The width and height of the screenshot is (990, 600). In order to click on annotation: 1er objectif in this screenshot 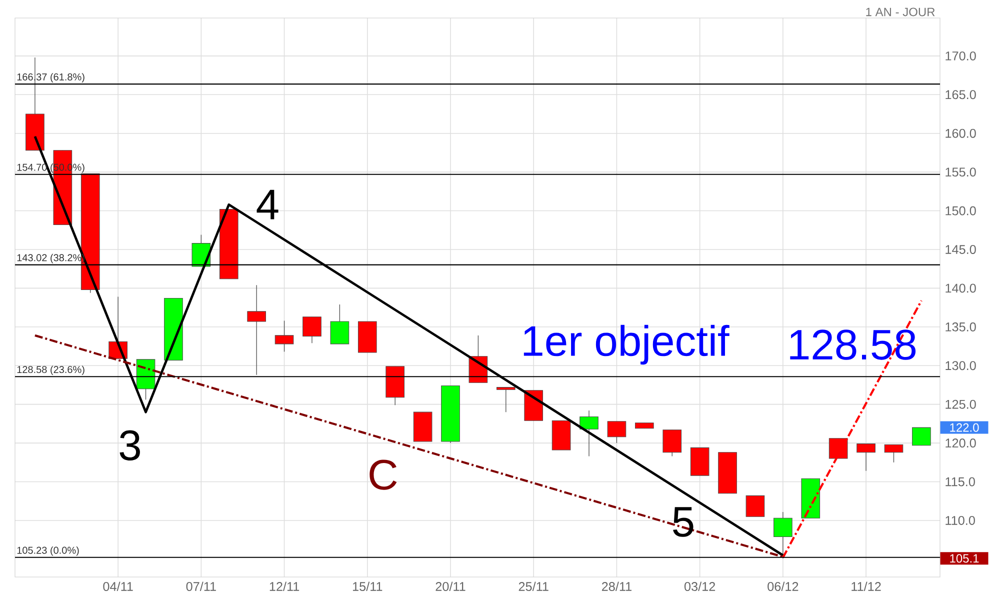, I will do `click(627, 344)`.